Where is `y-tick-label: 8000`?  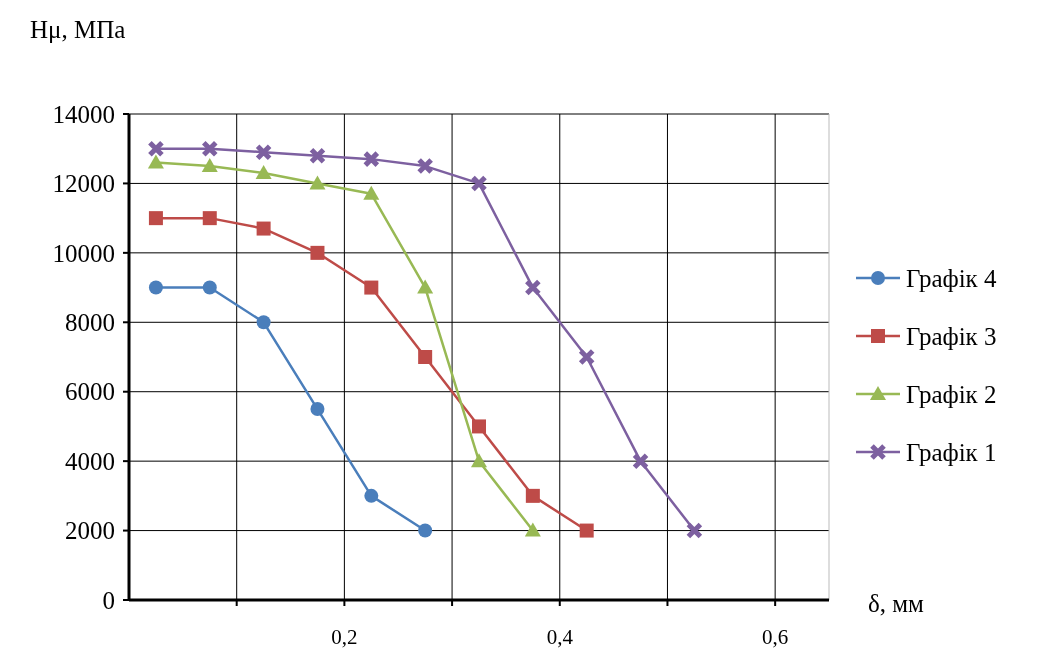 y-tick-label: 8000 is located at coordinates (90, 323).